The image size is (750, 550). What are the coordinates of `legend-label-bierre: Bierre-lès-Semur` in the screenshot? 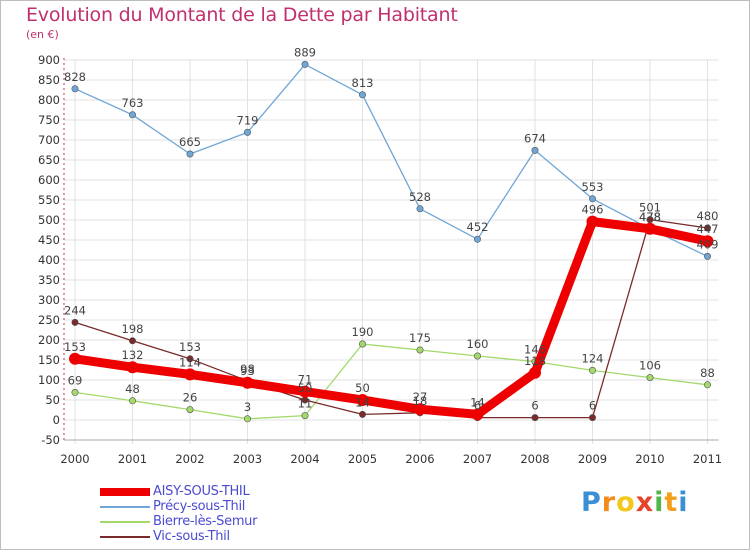 It's located at (205, 521).